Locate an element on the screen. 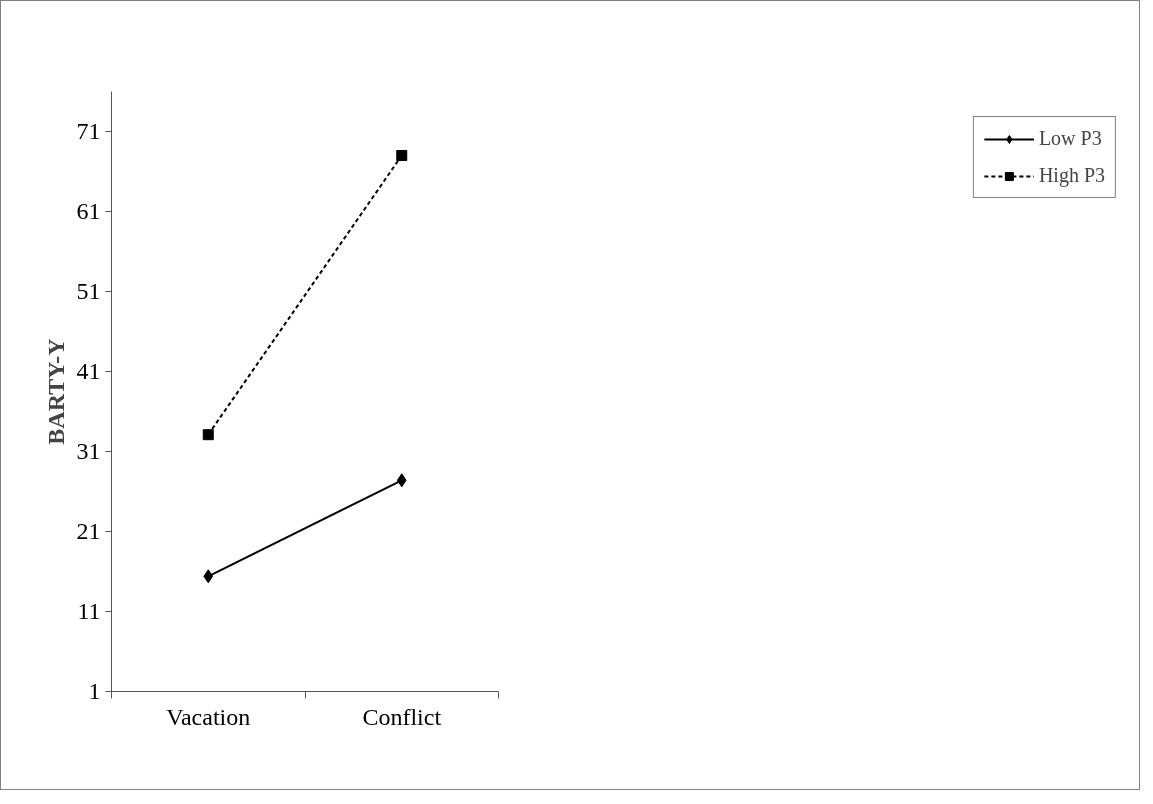 The image size is (1153, 804). x-tick-label: Conflict is located at coordinates (402, 716).